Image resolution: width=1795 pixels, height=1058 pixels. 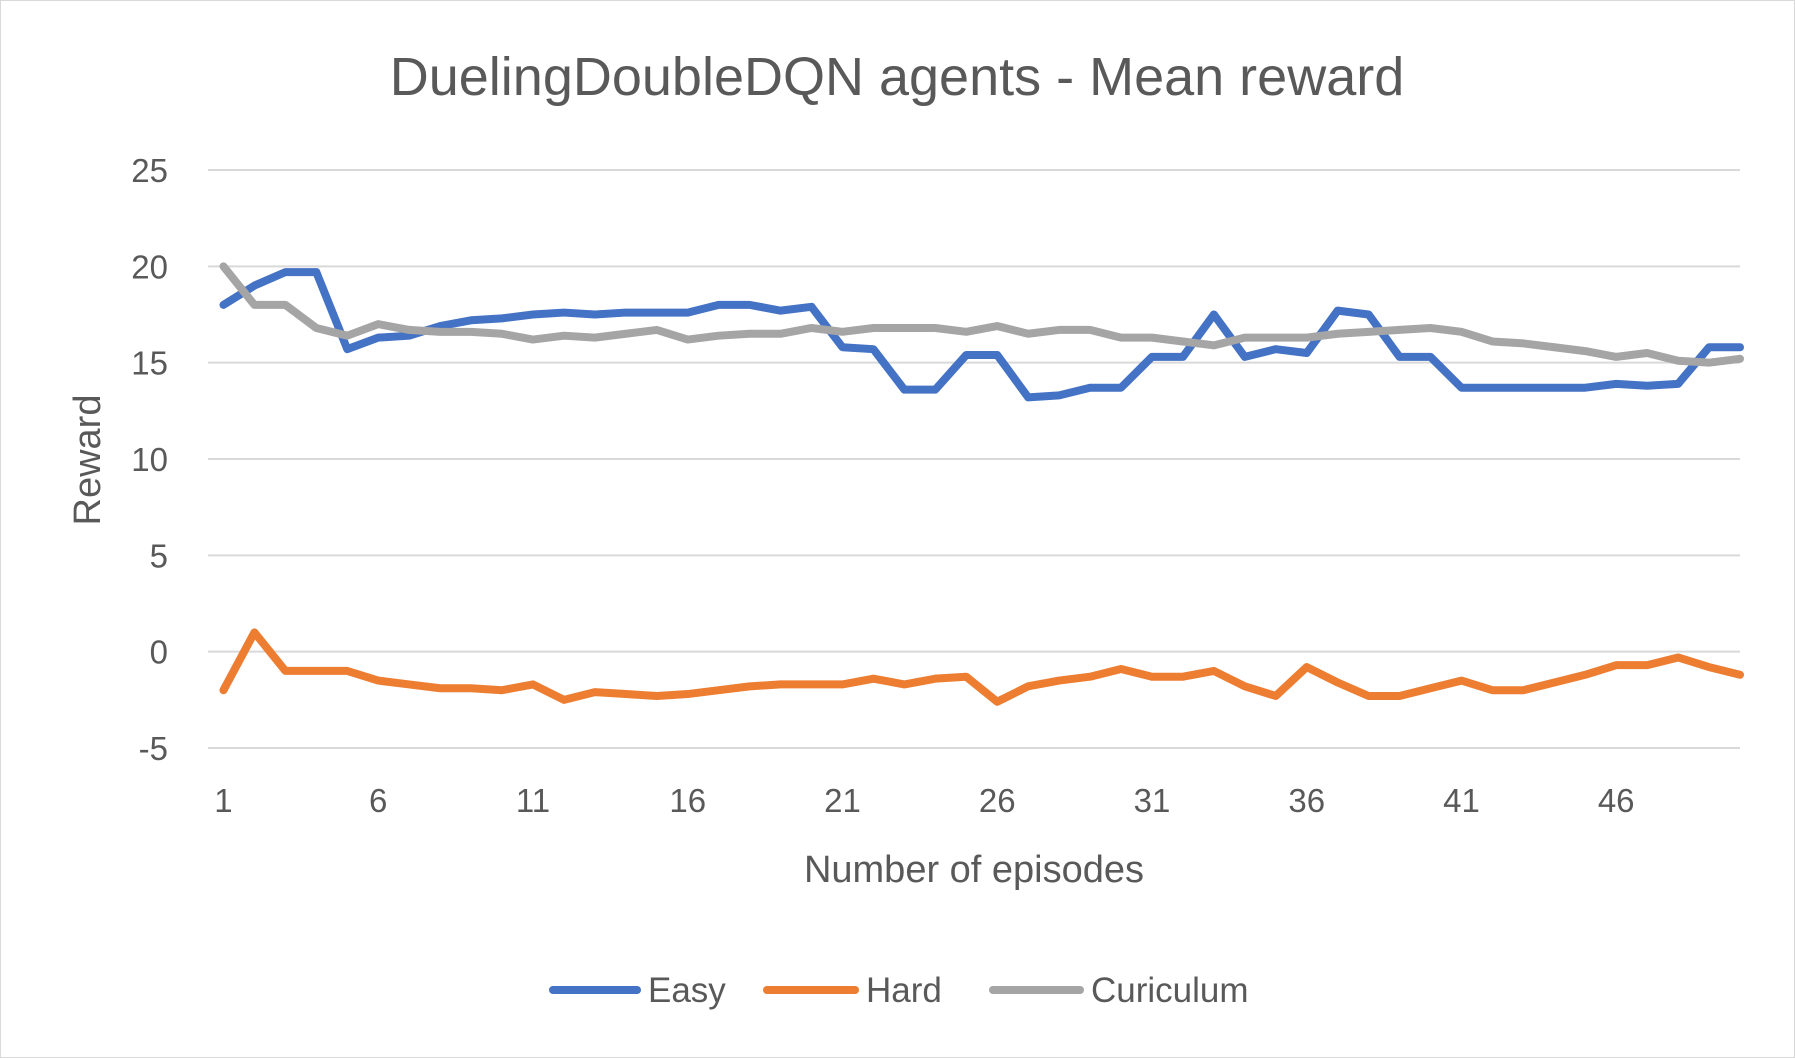 I want to click on y-tick-label: 5, so click(x=159, y=555).